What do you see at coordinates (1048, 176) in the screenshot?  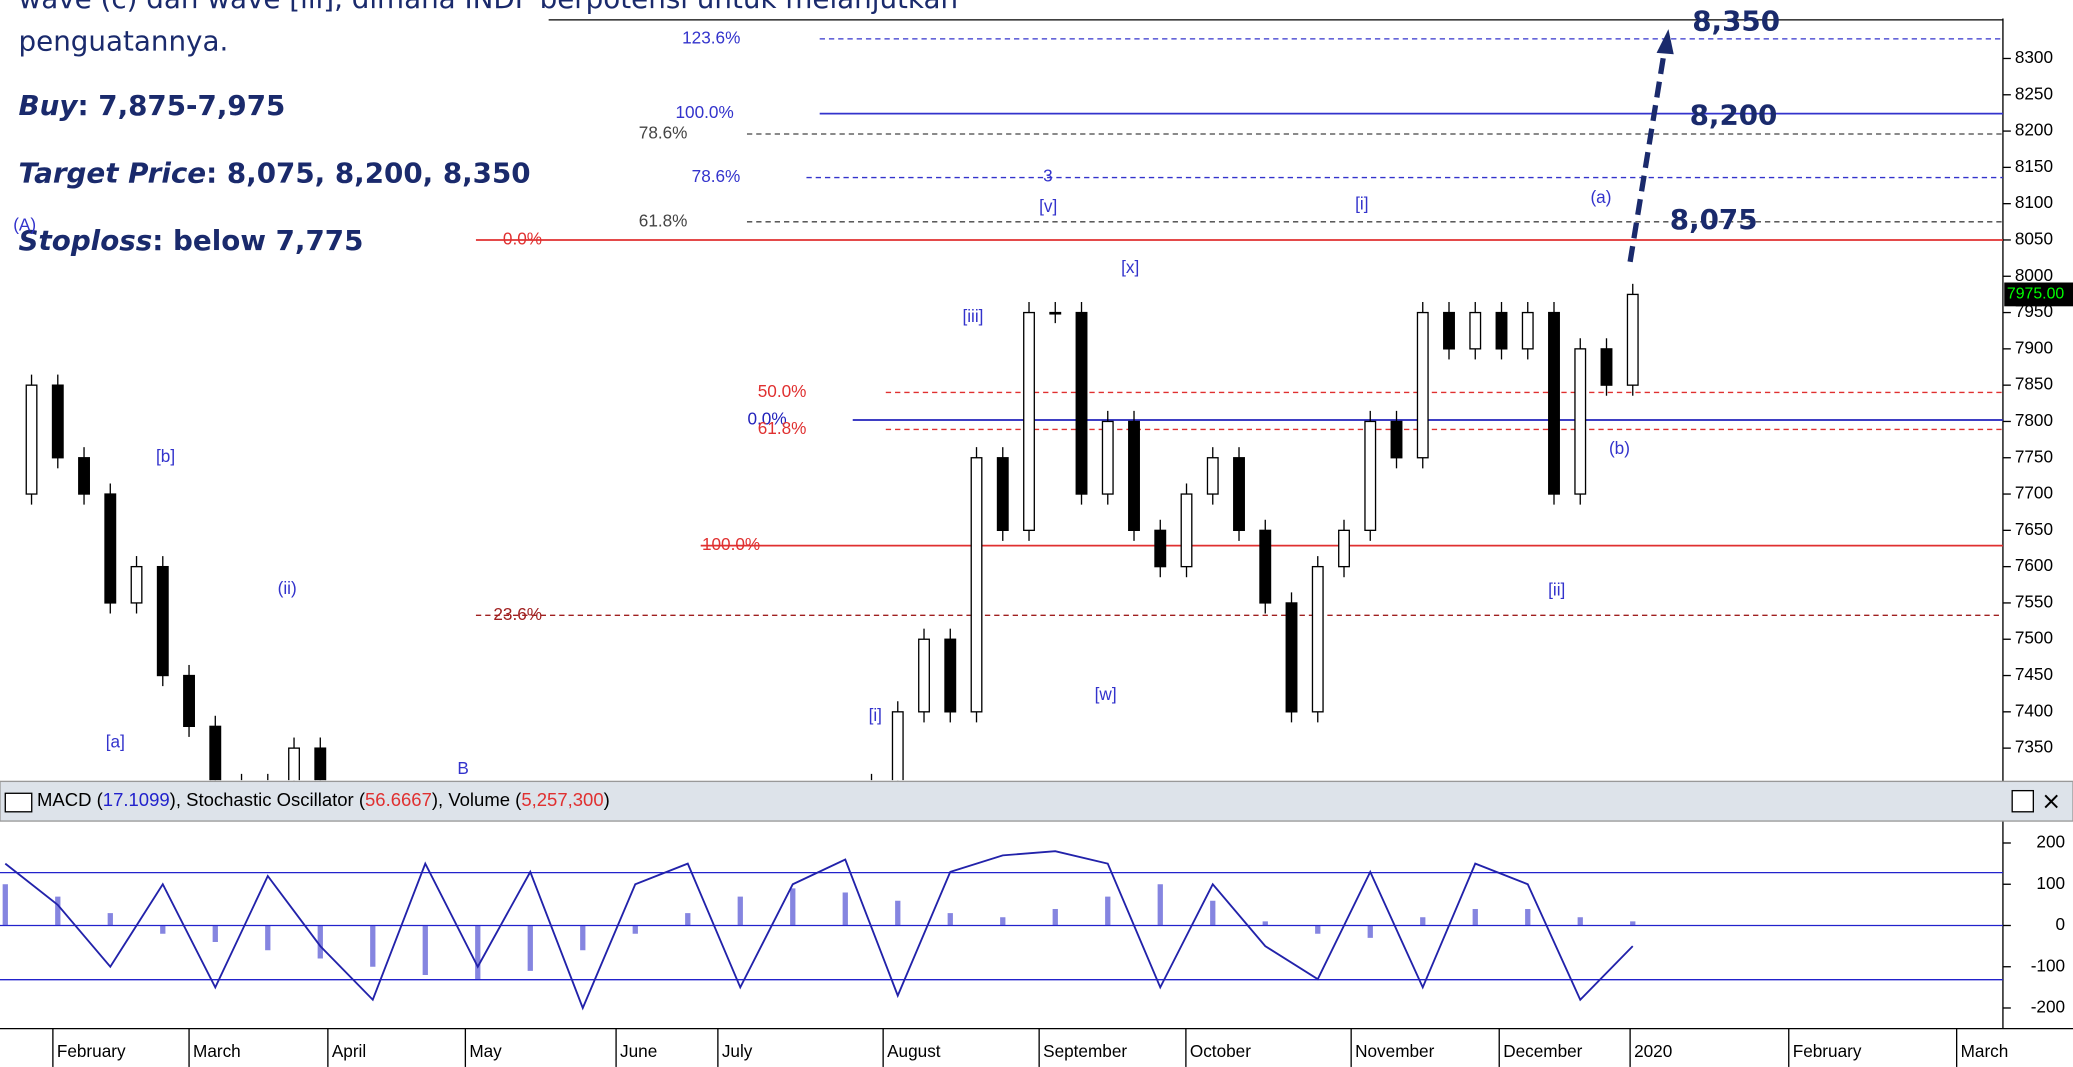 I see `wave-label: 3` at bounding box center [1048, 176].